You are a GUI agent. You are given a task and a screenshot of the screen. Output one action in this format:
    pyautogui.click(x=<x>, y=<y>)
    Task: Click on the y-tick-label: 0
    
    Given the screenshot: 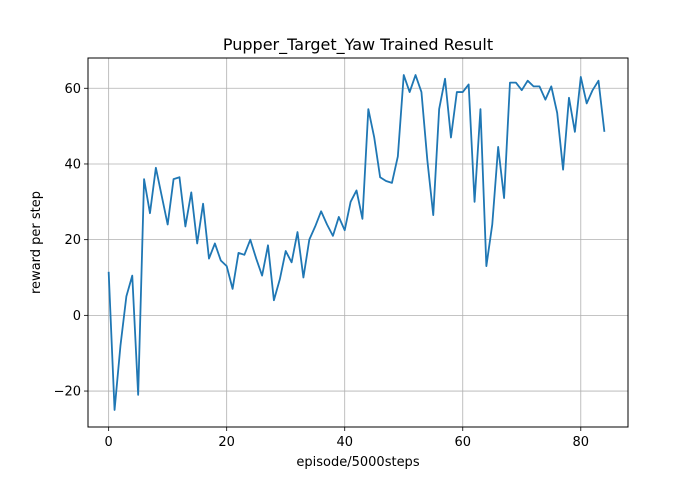 What is the action you would take?
    pyautogui.click(x=77, y=316)
    